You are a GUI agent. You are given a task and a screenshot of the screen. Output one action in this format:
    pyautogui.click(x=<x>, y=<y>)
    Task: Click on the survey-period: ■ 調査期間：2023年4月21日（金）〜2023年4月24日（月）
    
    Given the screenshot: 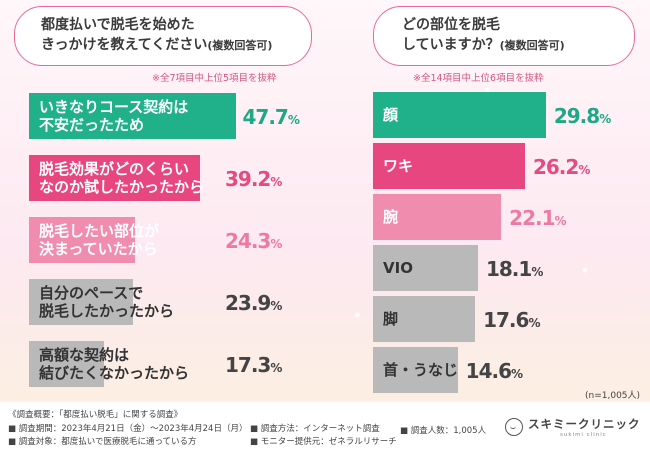 What is the action you would take?
    pyautogui.click(x=128, y=429)
    